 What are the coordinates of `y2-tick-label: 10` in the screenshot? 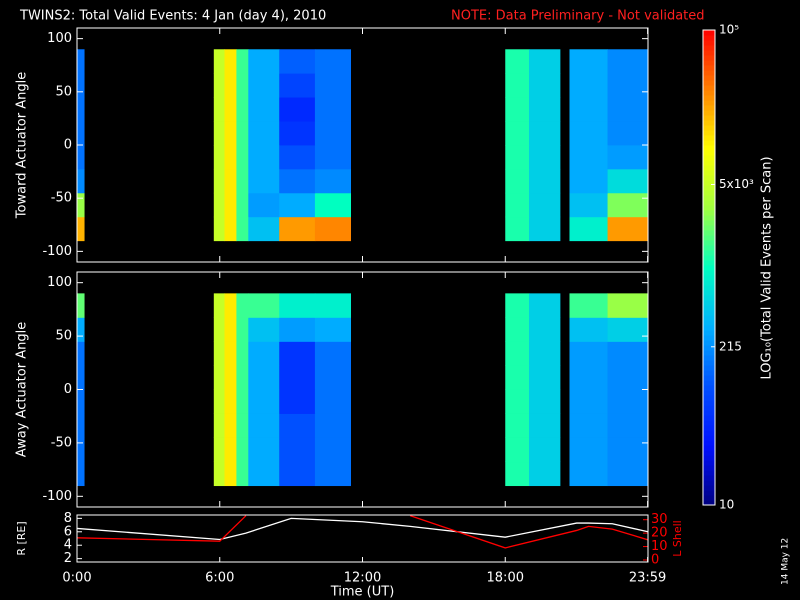 It's located at (659, 546).